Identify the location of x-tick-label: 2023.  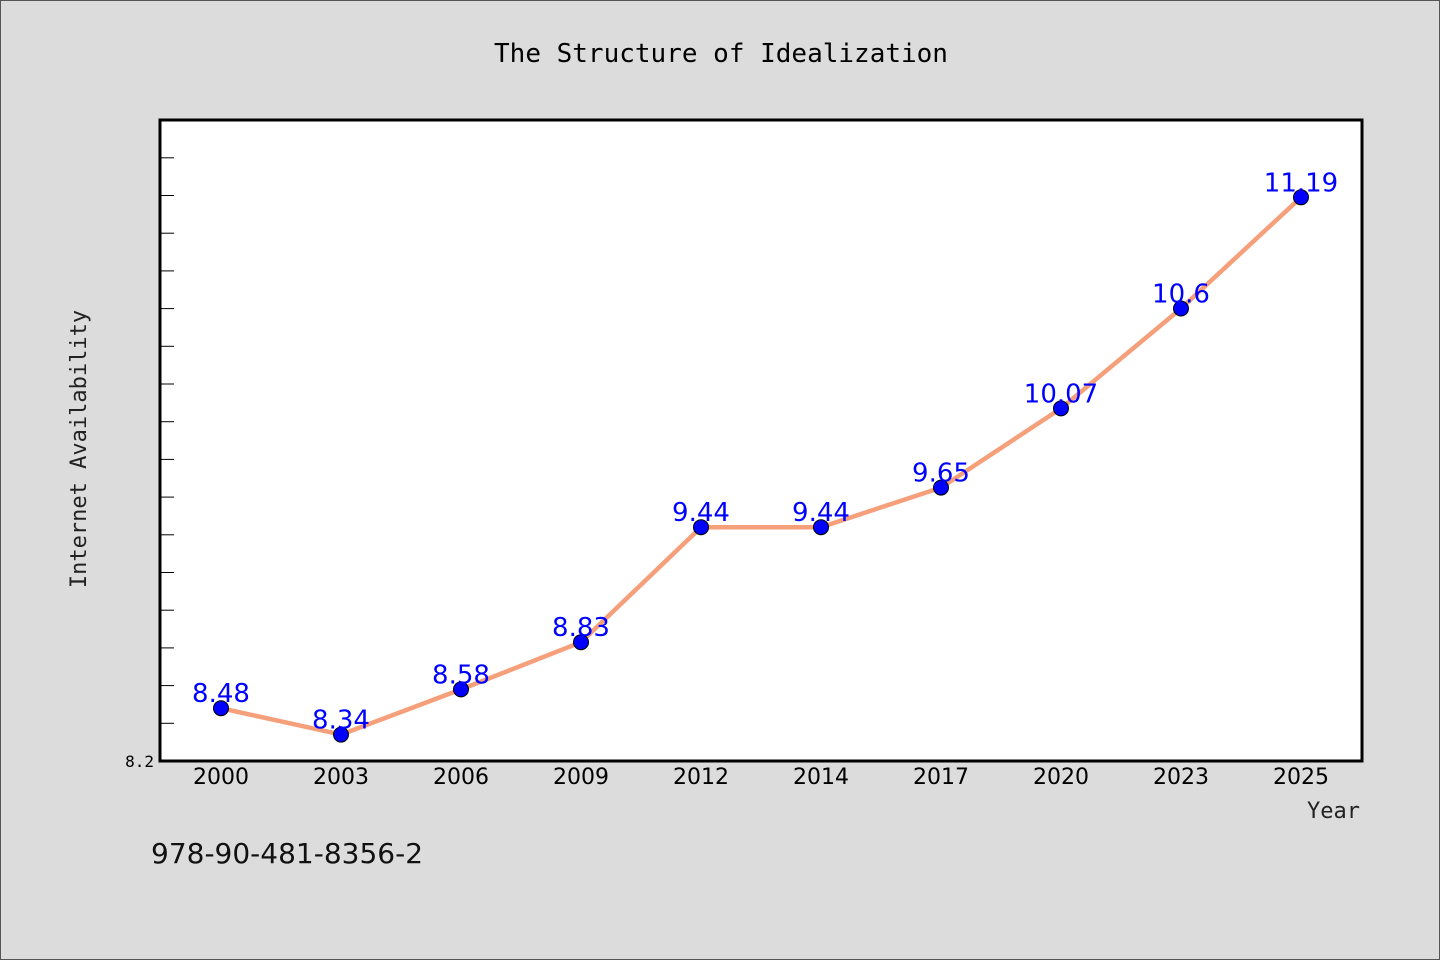
(1181, 777).